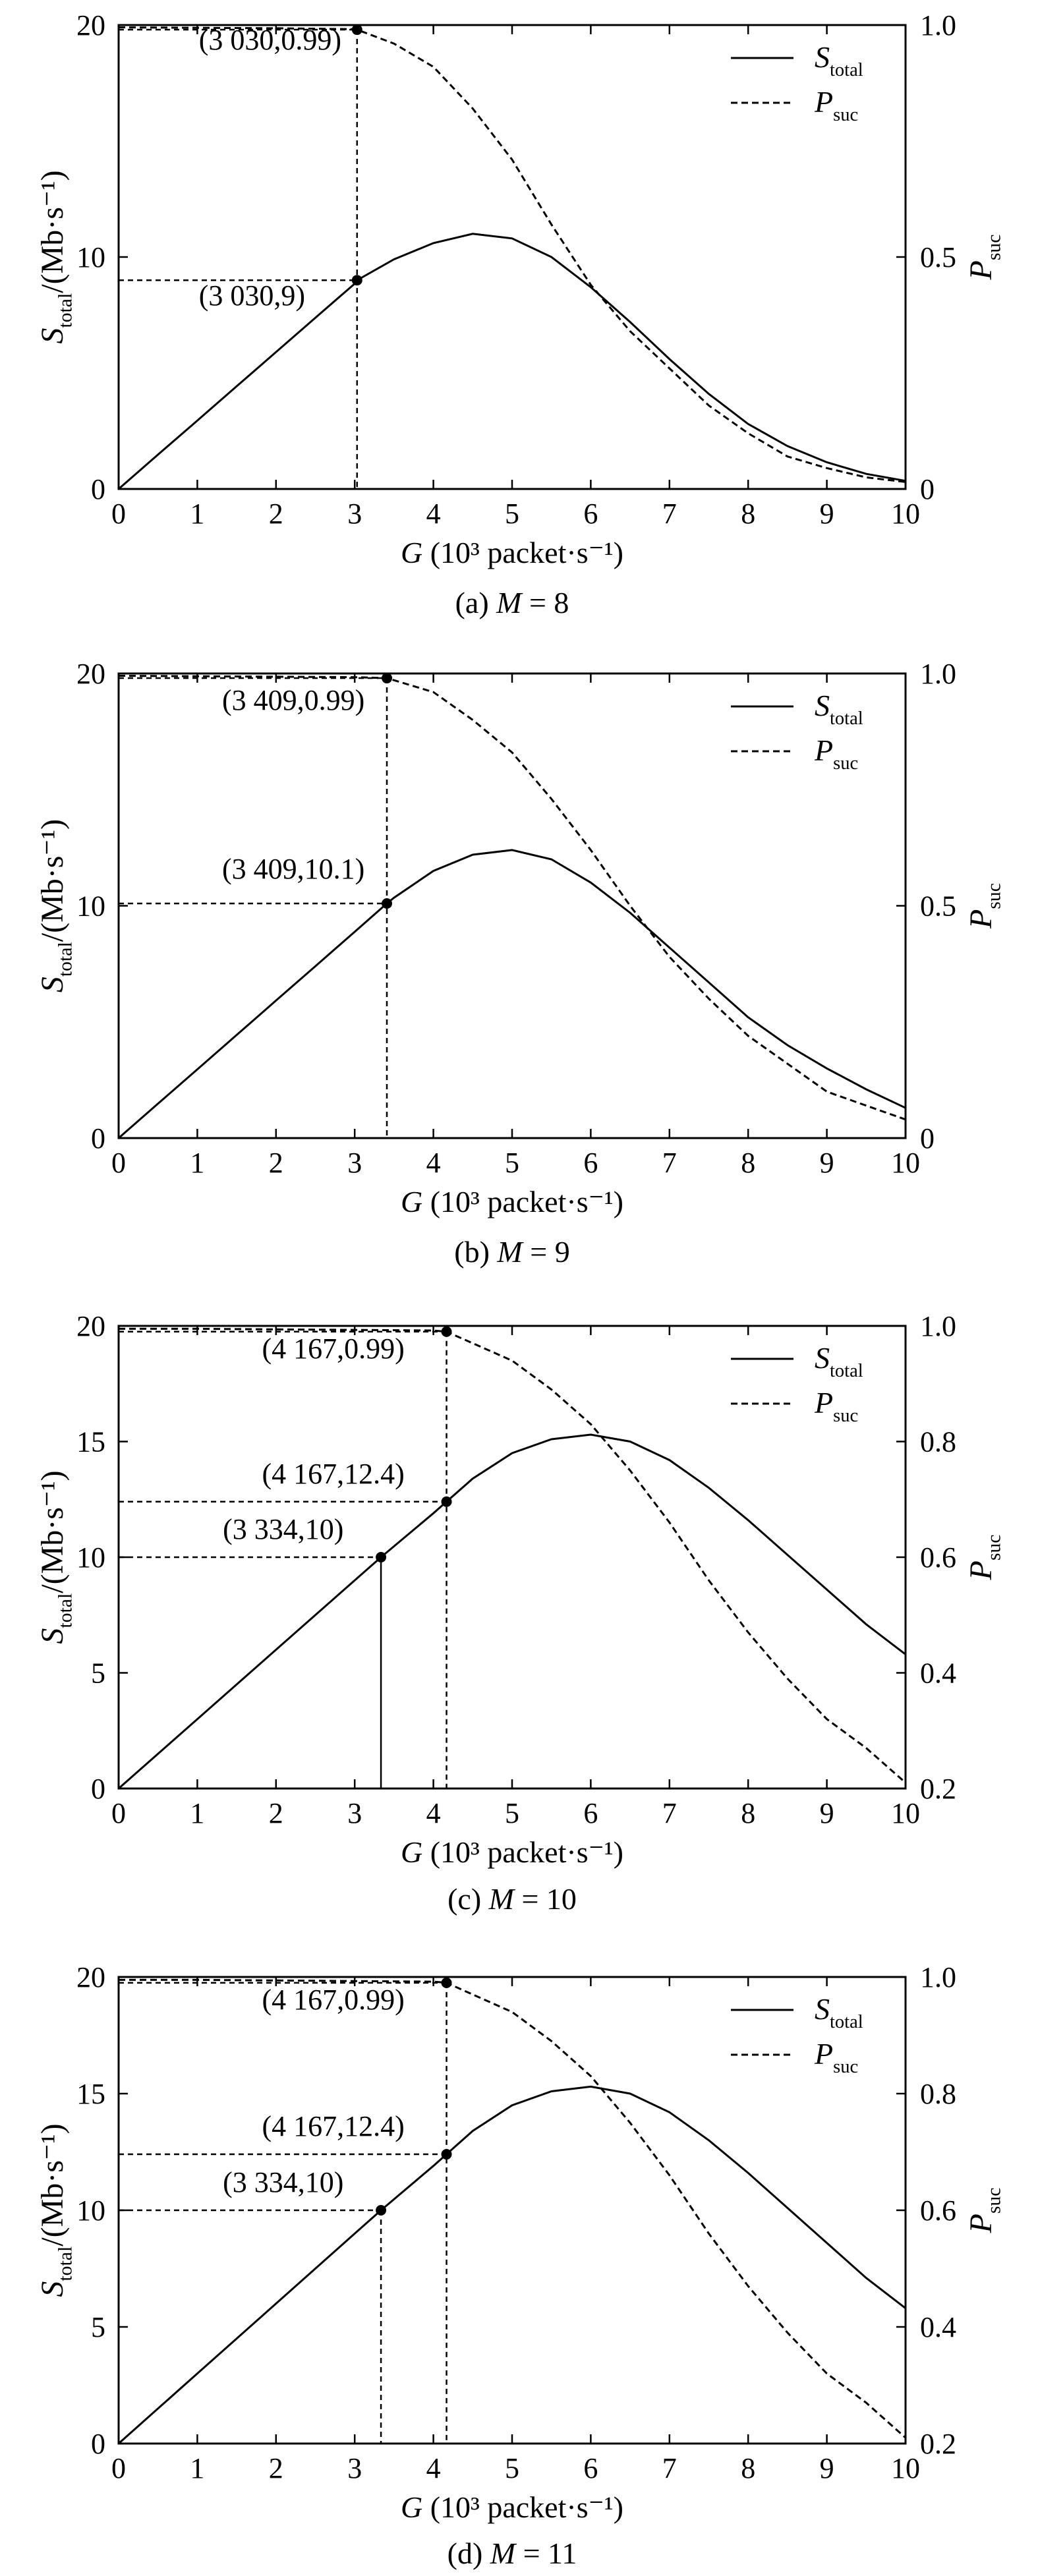  Describe the element at coordinates (938, 1442) in the screenshot. I see `y-right-tick-label: 0.8` at that location.